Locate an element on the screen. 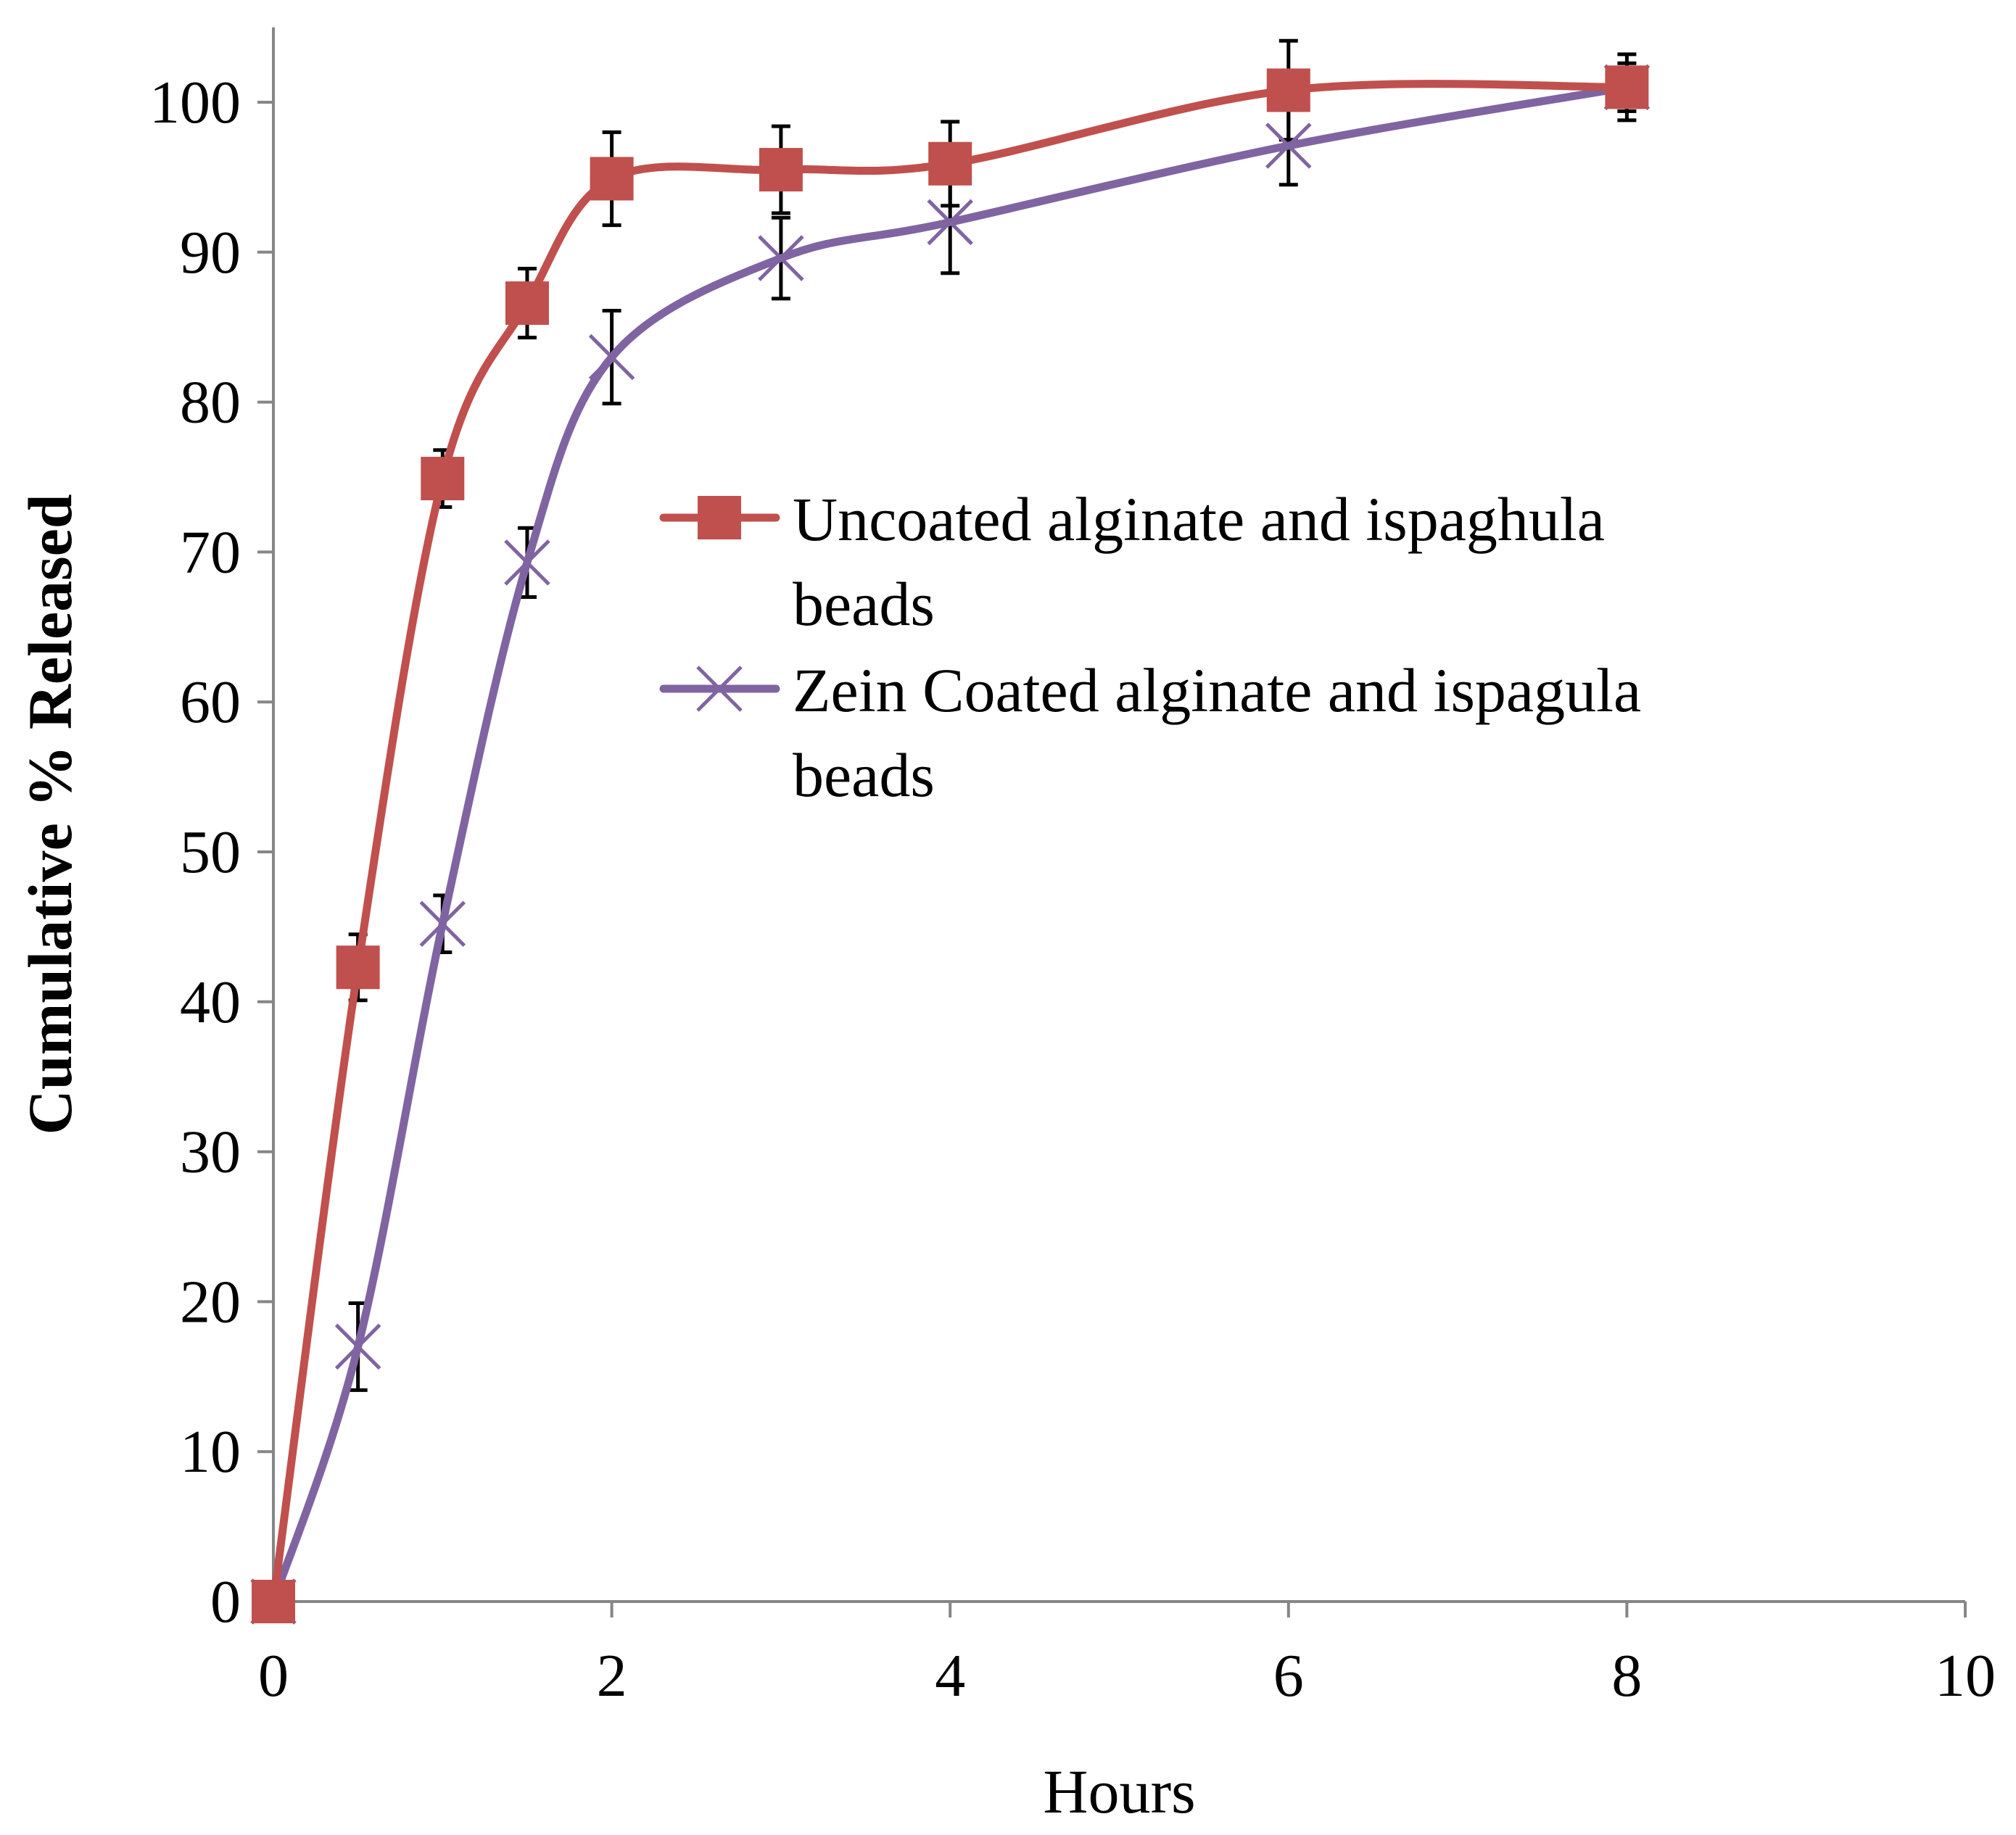  y-tick-label: 70 is located at coordinates (210, 552).